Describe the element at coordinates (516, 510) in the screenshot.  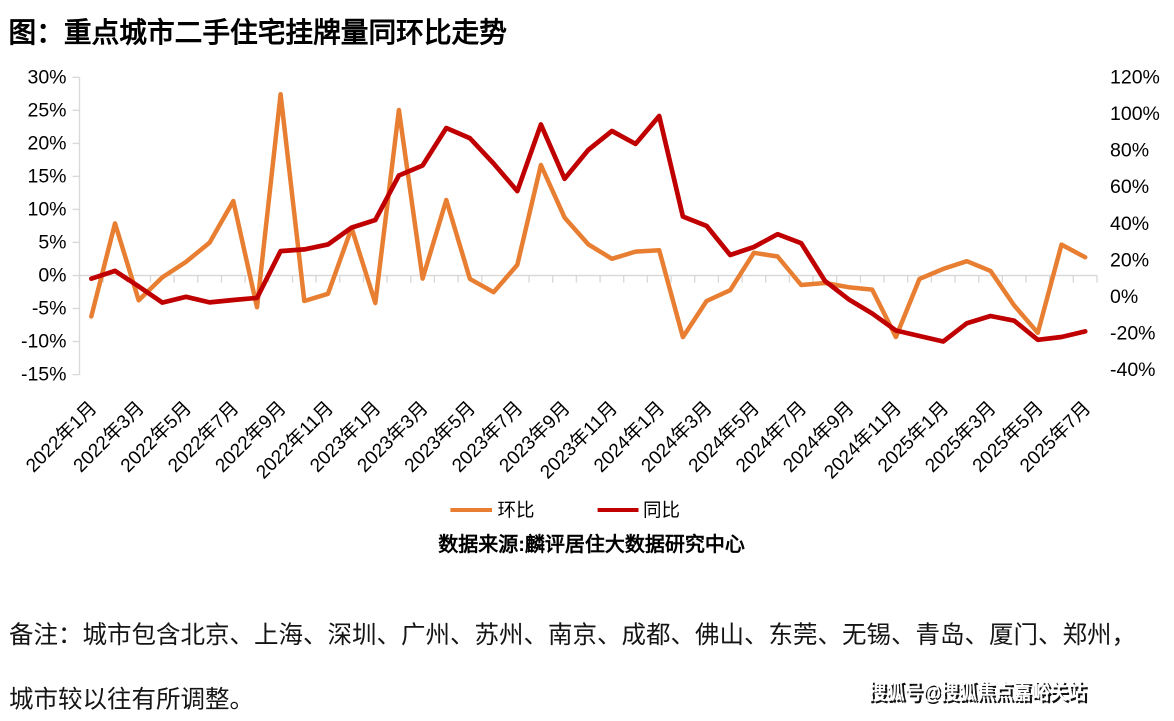
I see `svg-text: 环比` at that location.